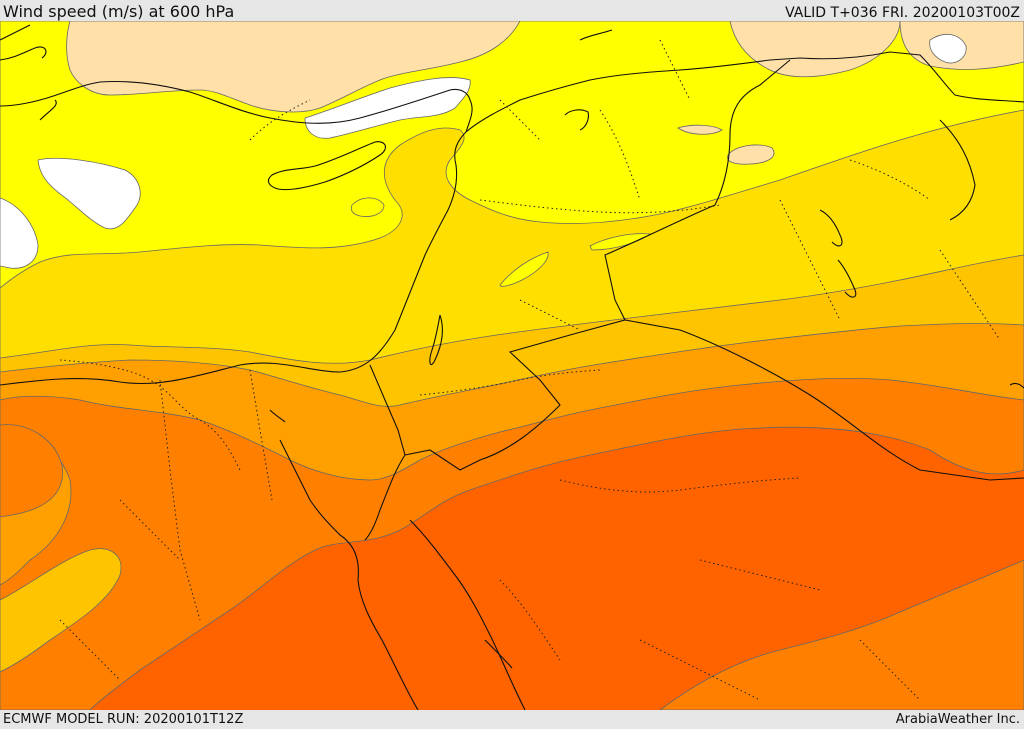 The height and width of the screenshot is (729, 1024). What do you see at coordinates (700, 129) in the screenshot?
I see `wind-band-very-light-patch2` at bounding box center [700, 129].